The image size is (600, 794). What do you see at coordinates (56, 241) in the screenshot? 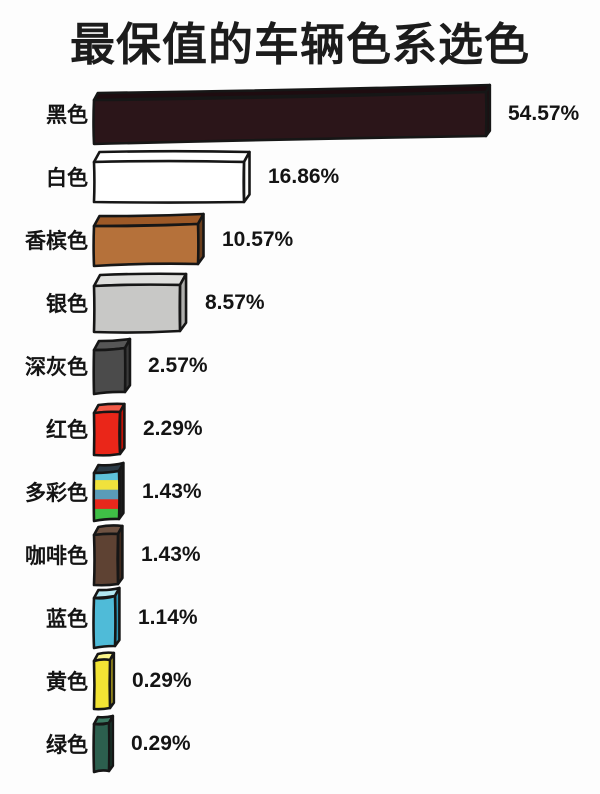
I see `category-label: 香槟色` at bounding box center [56, 241].